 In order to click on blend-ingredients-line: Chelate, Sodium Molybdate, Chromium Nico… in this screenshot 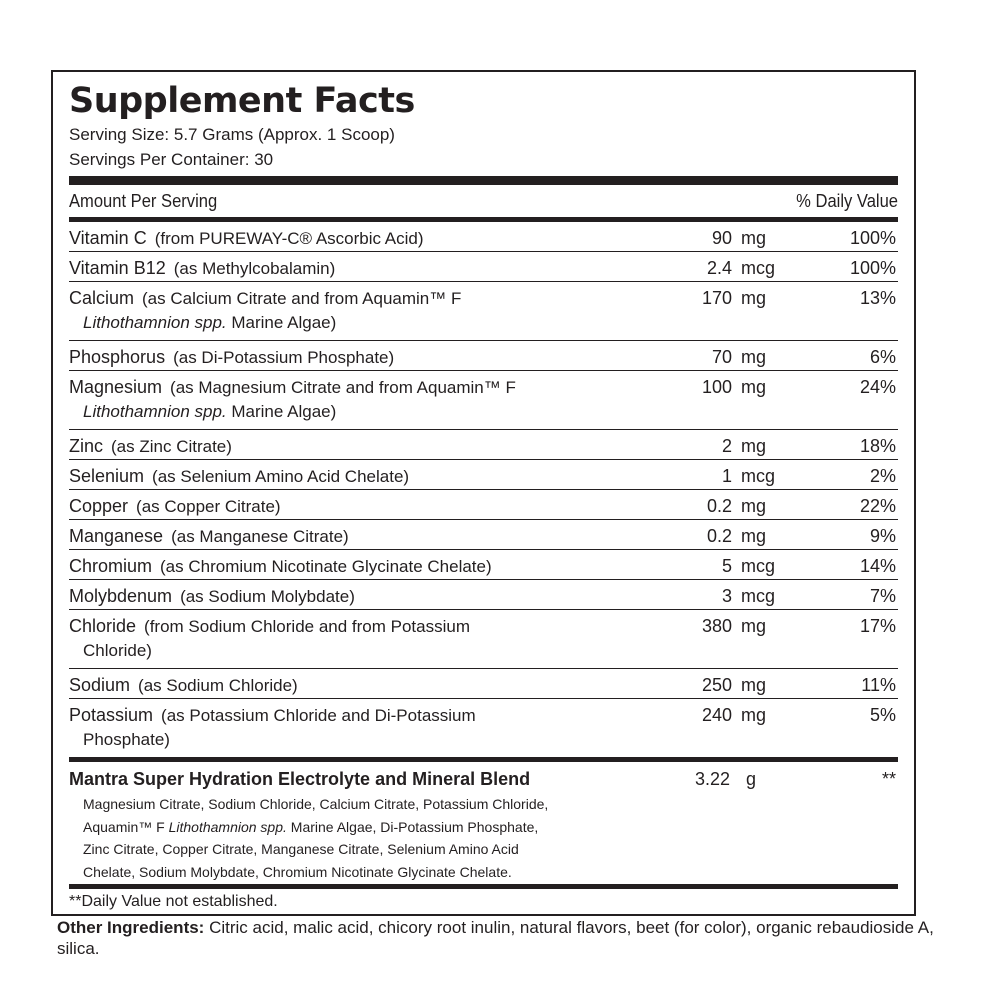, I will do `click(297, 871)`.